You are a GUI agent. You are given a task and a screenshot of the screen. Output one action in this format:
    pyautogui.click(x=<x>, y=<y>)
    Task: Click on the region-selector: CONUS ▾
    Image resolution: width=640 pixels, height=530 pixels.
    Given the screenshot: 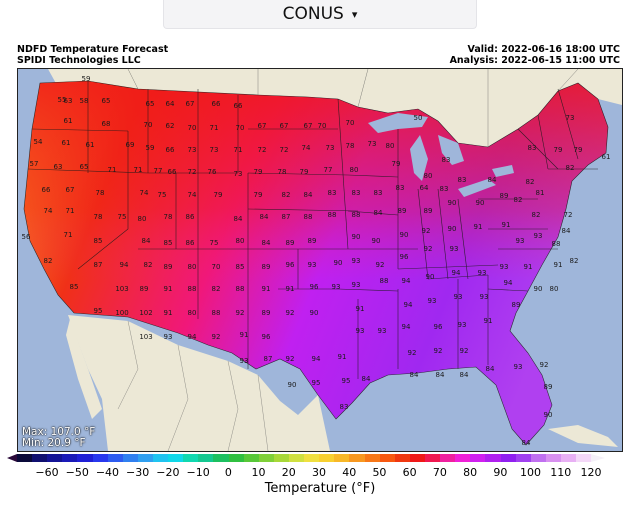 What is the action you would take?
    pyautogui.click(x=320, y=14)
    